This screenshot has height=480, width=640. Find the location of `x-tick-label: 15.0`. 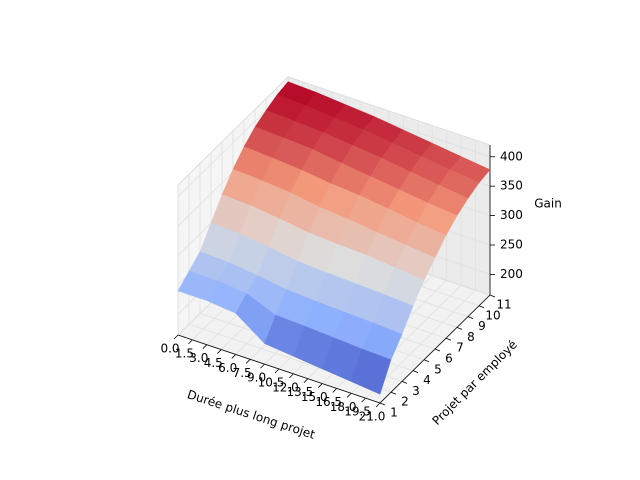

x-tick-label: 15.0 is located at coordinates (314, 397).